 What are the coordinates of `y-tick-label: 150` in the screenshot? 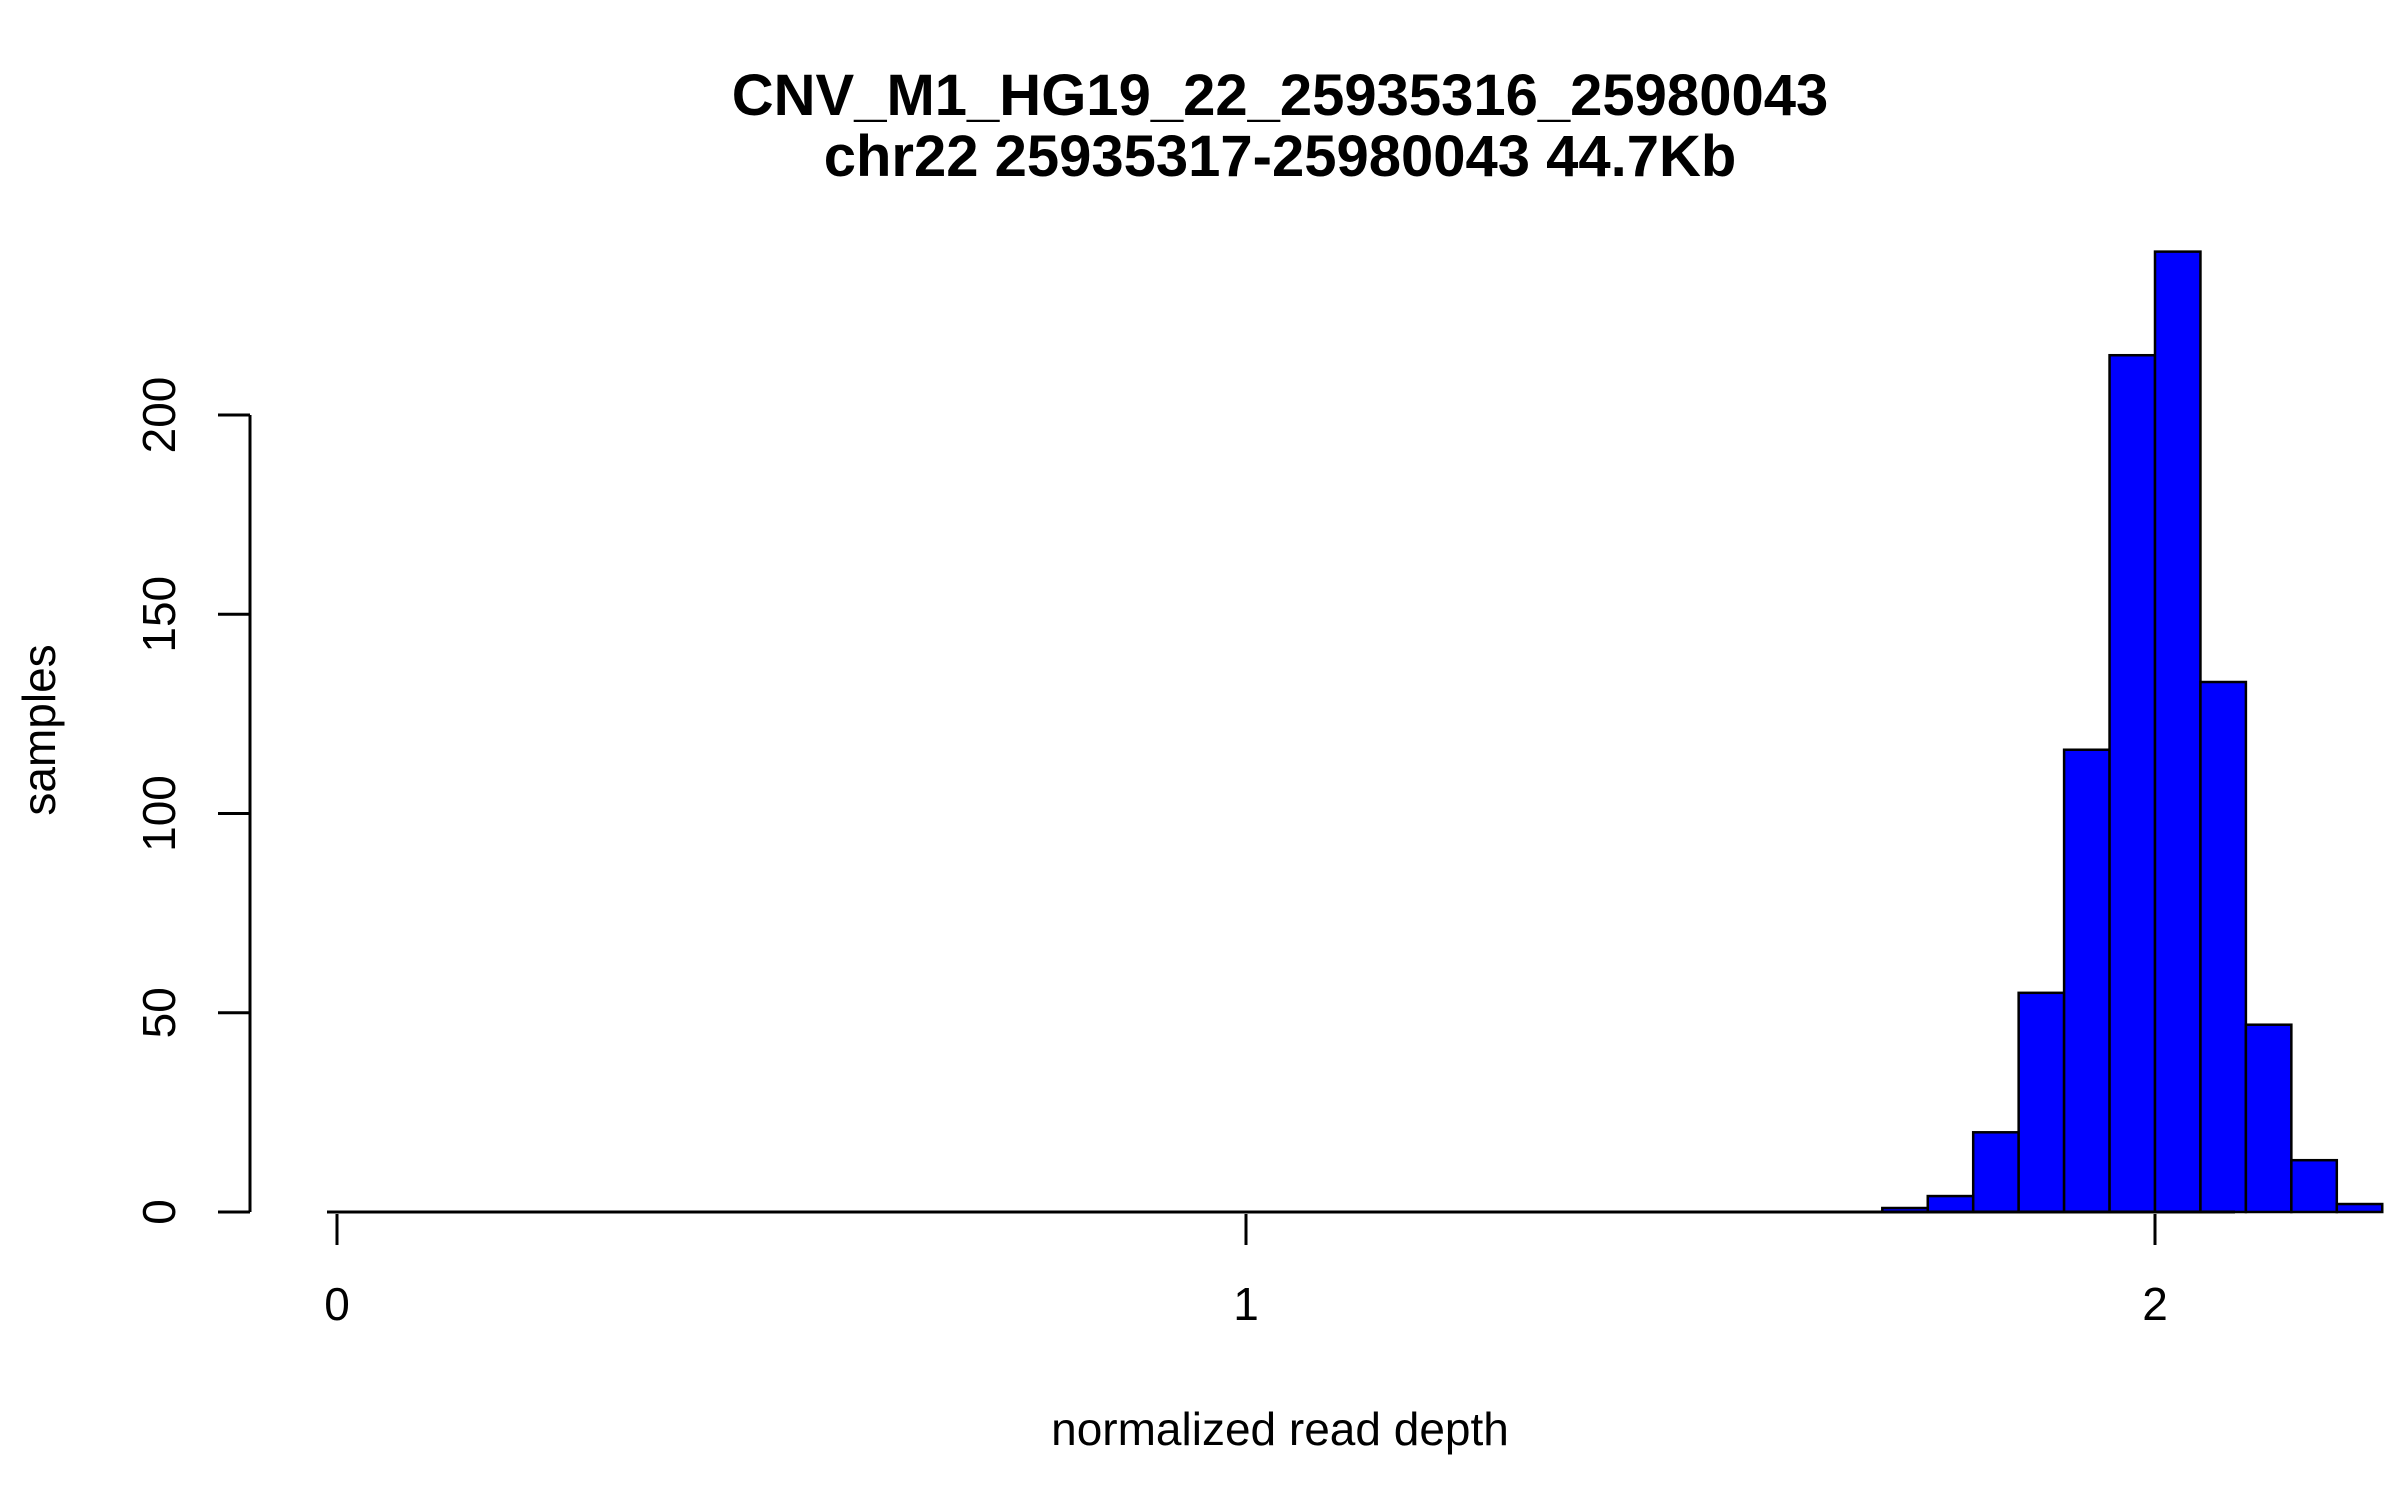 It's located at (159, 614).